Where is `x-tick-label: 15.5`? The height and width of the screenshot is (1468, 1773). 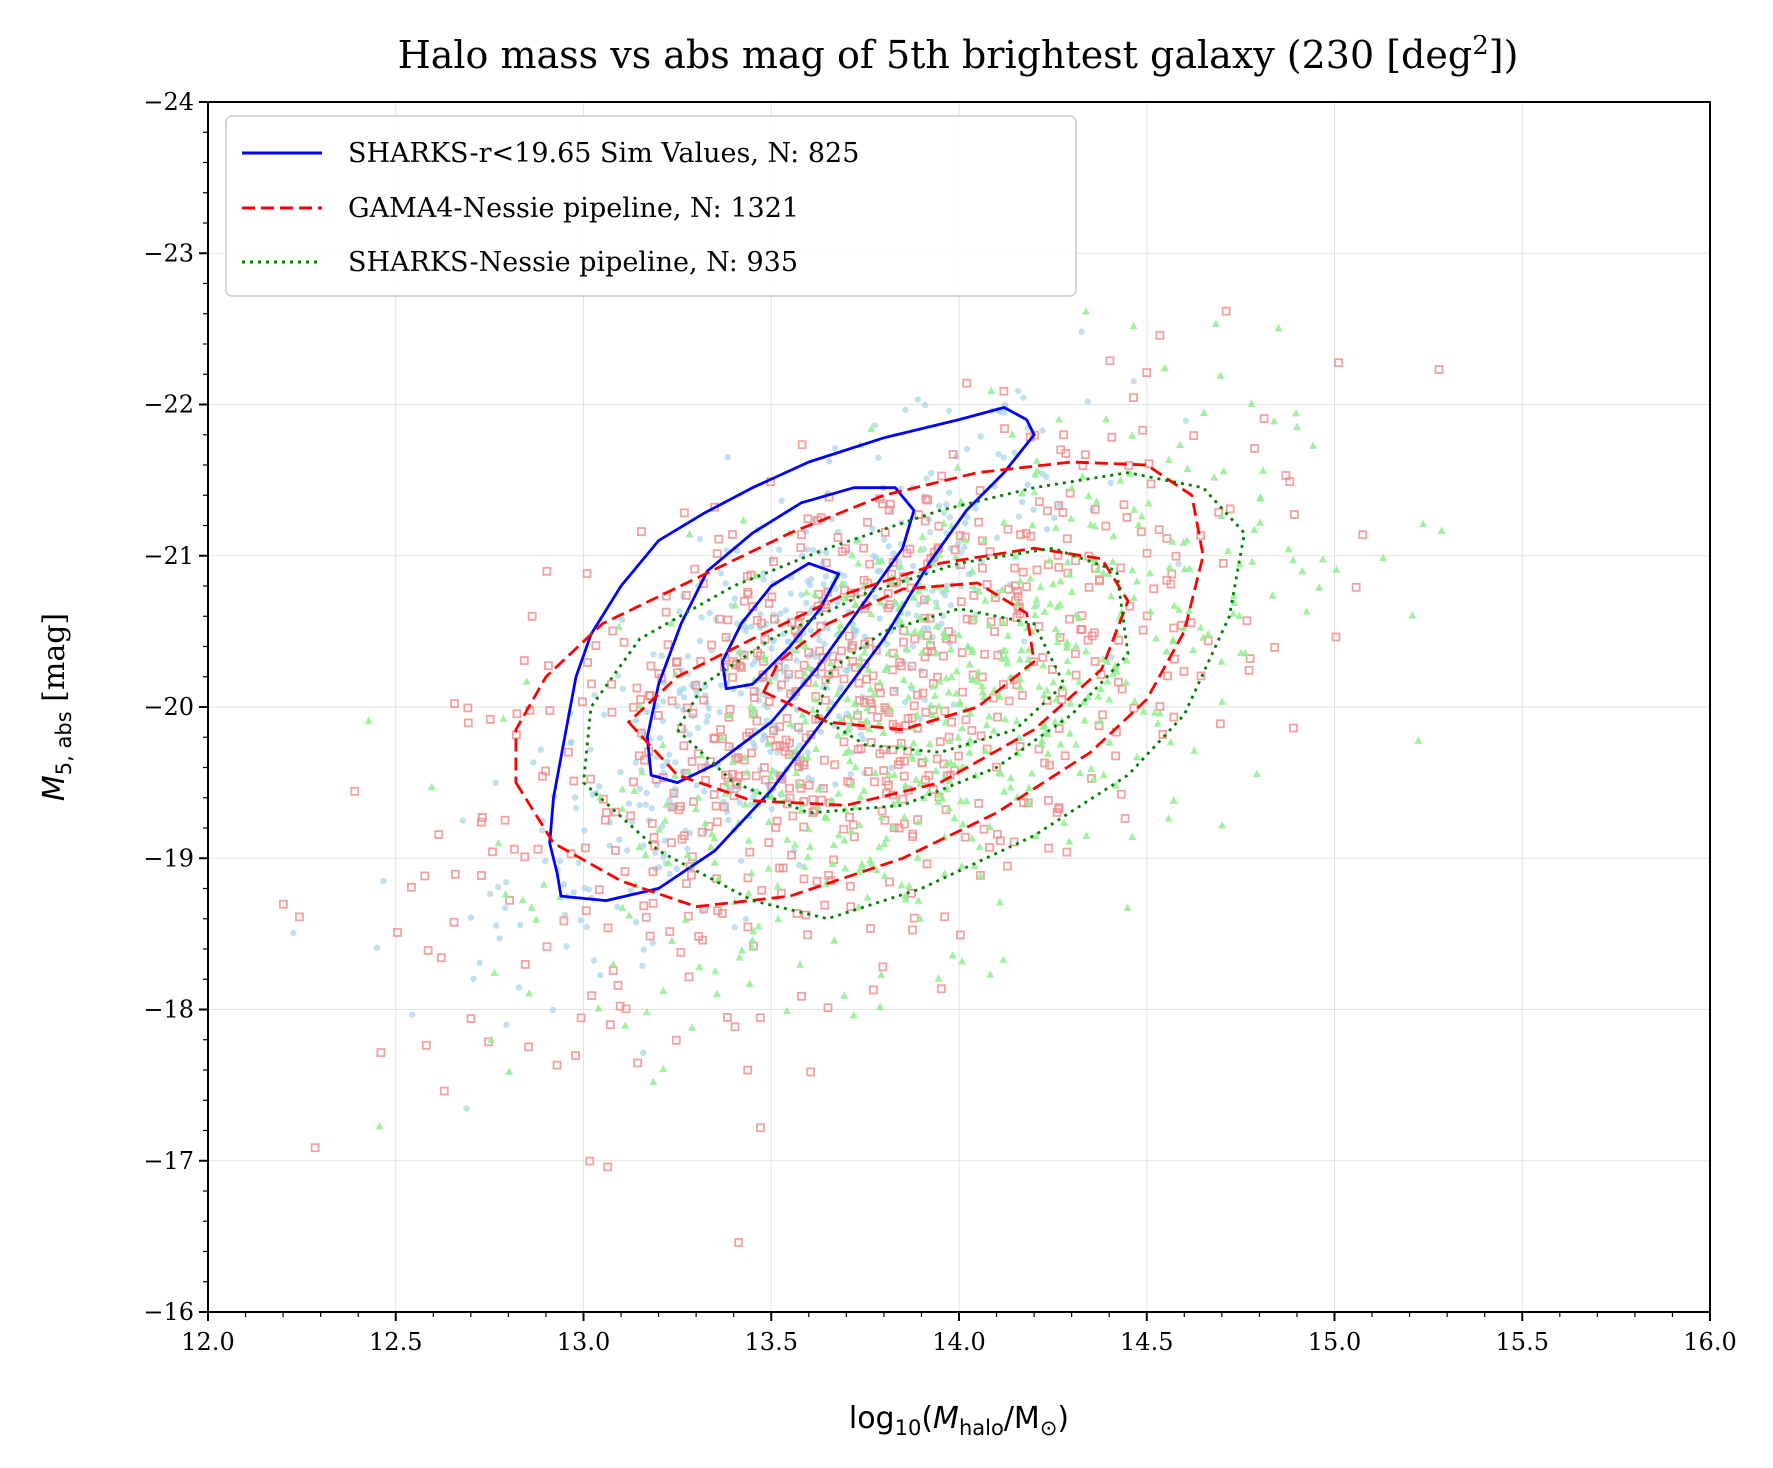
x-tick-label: 15.5 is located at coordinates (1522, 1342).